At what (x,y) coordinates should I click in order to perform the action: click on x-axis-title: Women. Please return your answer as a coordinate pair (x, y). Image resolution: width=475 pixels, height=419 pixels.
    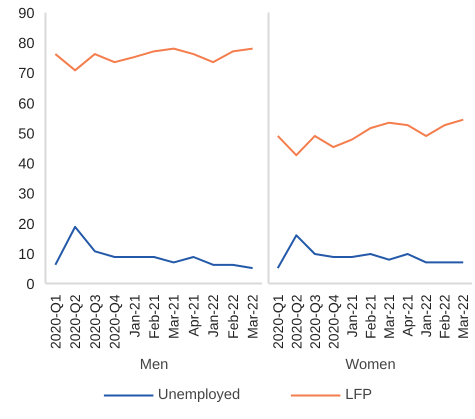
    Looking at the image, I should click on (370, 364).